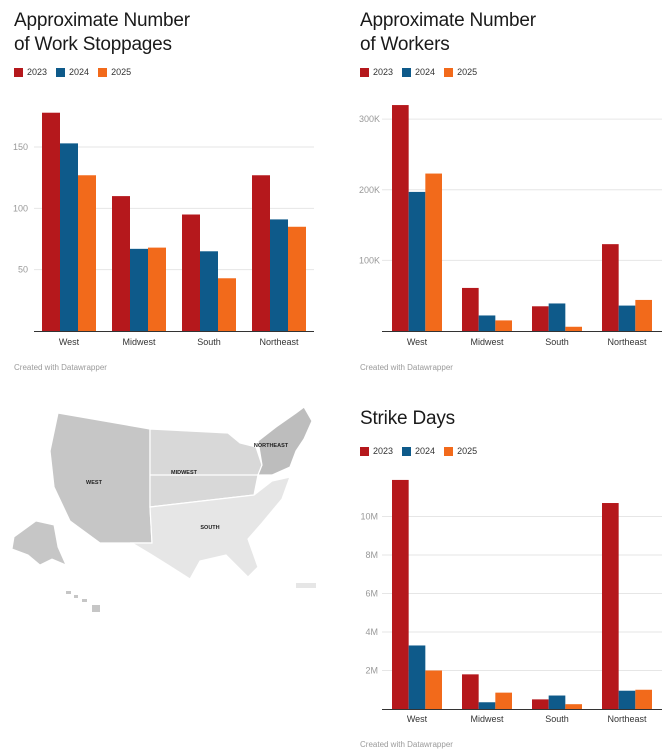 This screenshot has width=668, height=752. What do you see at coordinates (405, 44) in the screenshot?
I see `title-line-2: of Workers` at bounding box center [405, 44].